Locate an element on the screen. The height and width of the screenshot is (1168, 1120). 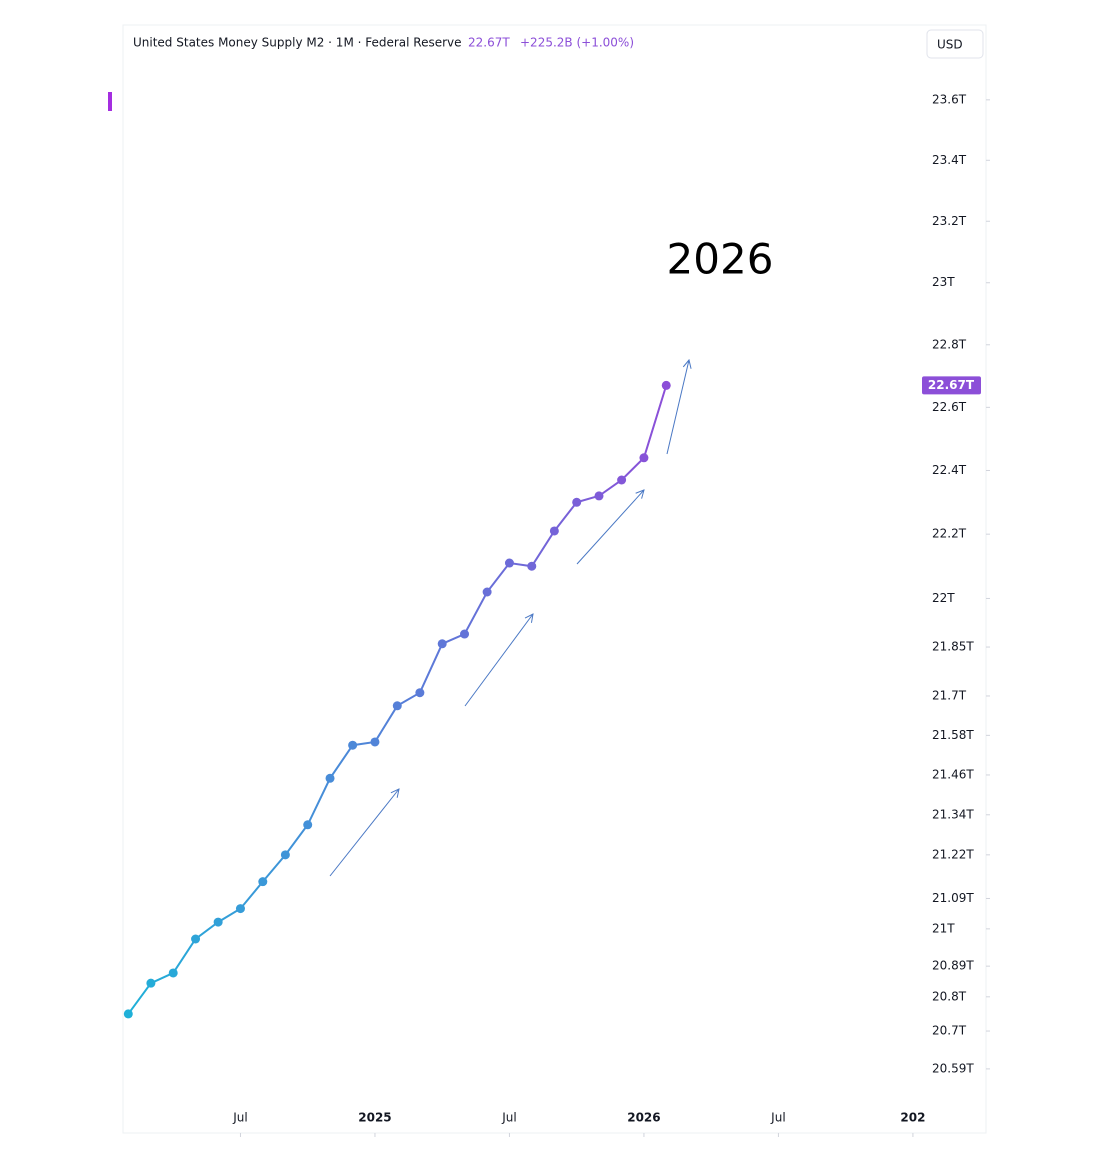
annotation: 2026 is located at coordinates (720, 259).